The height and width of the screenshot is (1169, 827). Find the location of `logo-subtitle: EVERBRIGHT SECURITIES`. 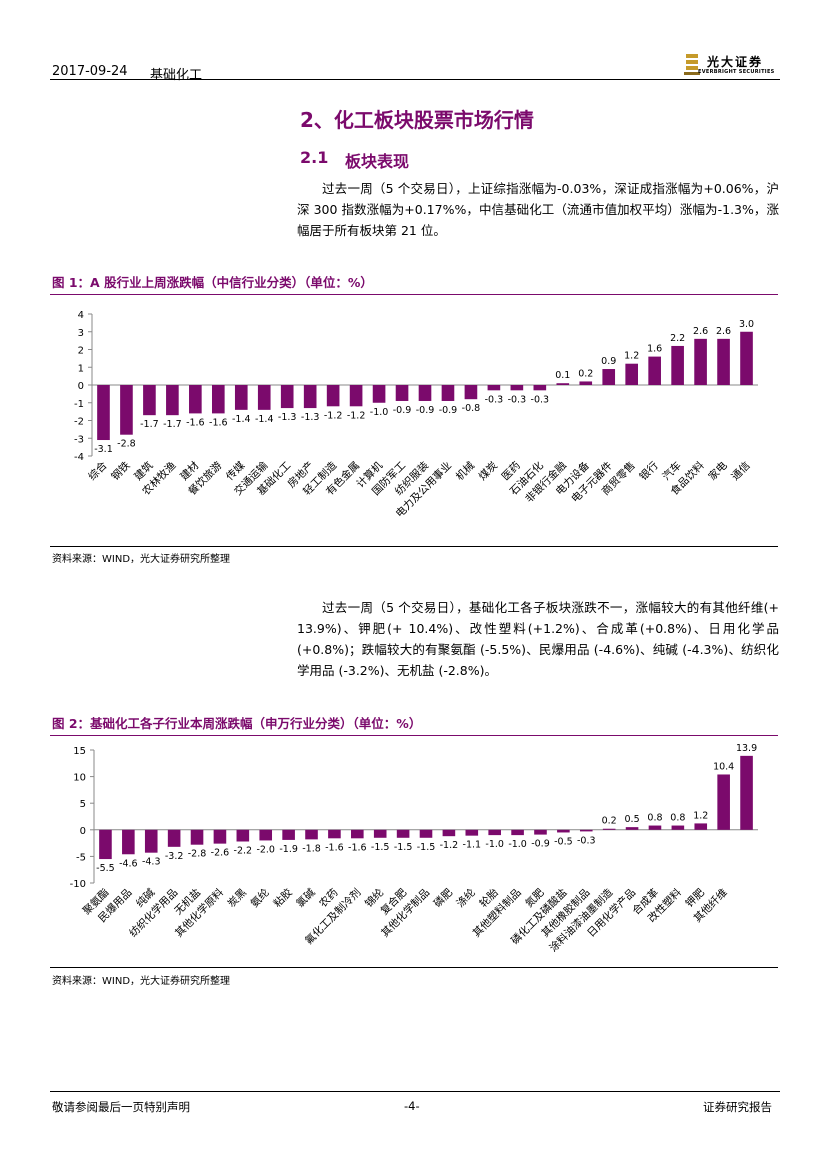

logo-subtitle: EVERBRIGHT SECURITIES is located at coordinates (736, 72).